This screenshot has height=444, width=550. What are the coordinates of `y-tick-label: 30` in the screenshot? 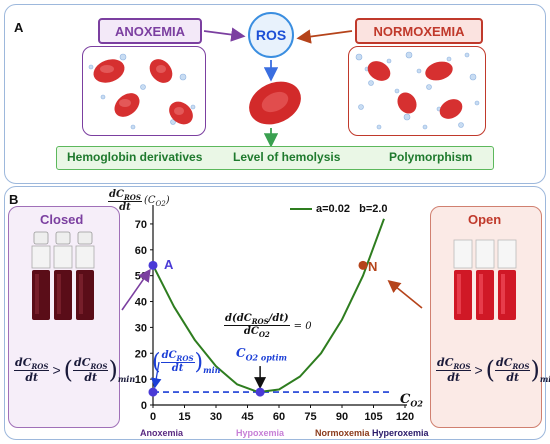 It's located at (141, 328).